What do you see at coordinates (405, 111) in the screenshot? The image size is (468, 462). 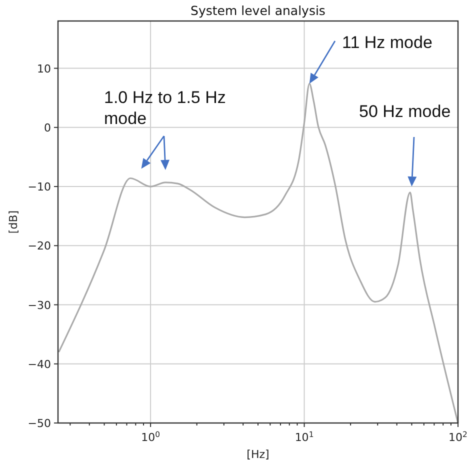 I see `annotation: 50 Hz mode` at bounding box center [405, 111].